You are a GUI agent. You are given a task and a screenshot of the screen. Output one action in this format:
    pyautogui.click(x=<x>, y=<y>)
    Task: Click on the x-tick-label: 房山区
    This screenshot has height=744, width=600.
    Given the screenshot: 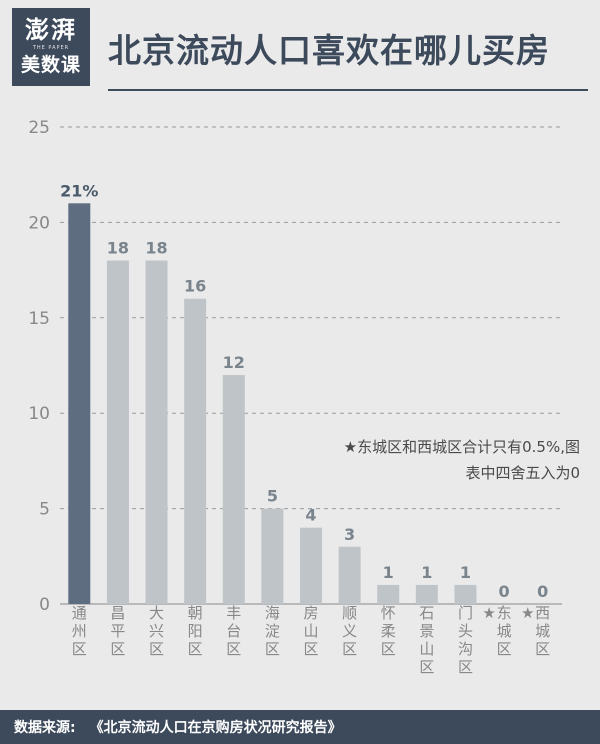 What is the action you would take?
    pyautogui.click(x=310, y=631)
    